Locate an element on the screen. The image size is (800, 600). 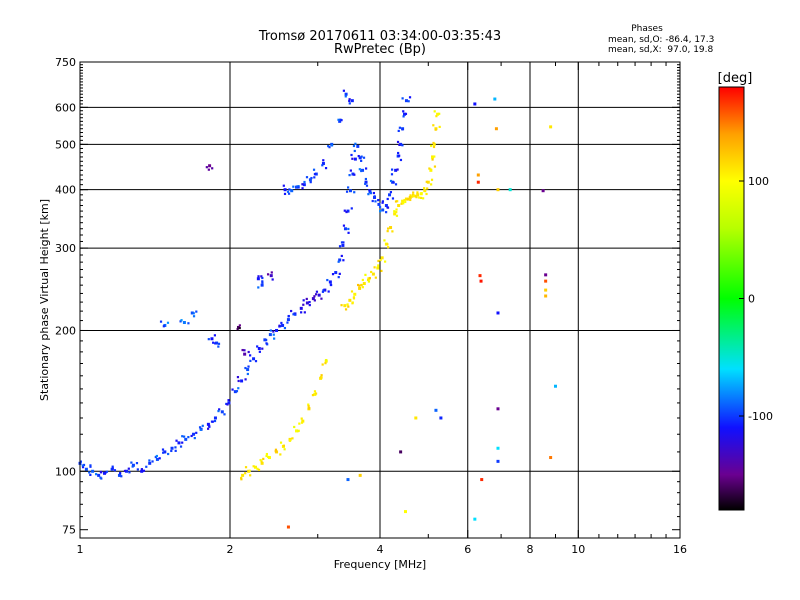
y-axis-label: Stationary phase Virtual Height [km] is located at coordinates (44, 300).